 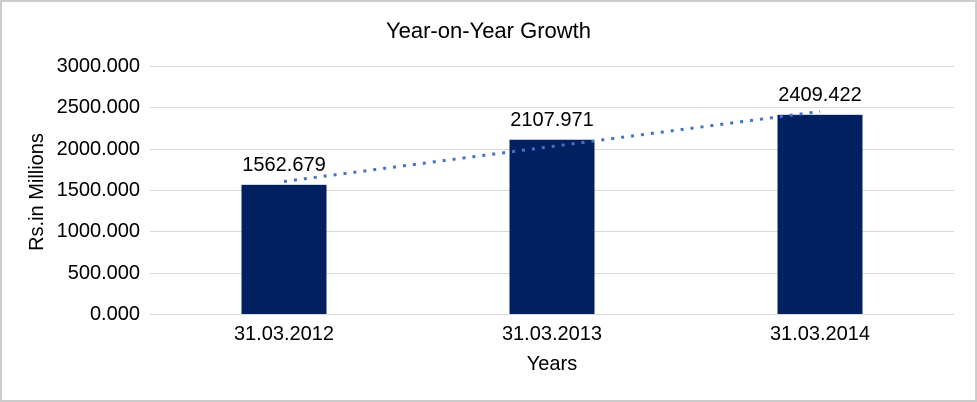 I want to click on bar-value-label: 2409.422, so click(x=820, y=94).